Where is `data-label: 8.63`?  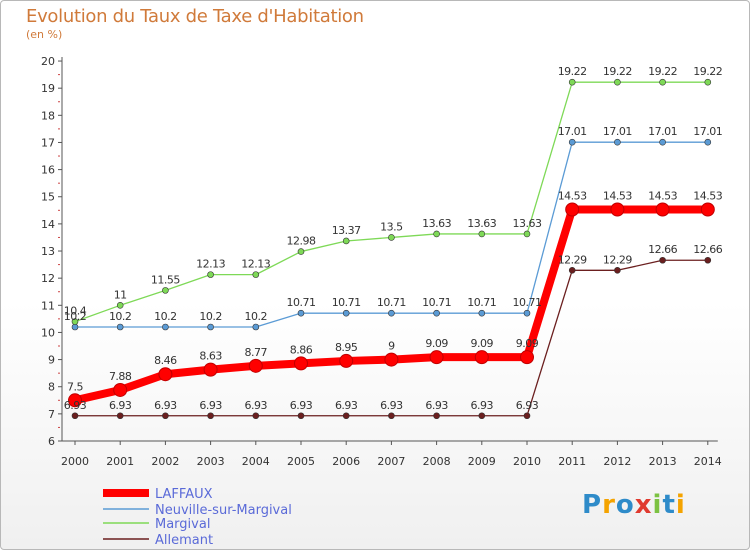 data-label: 8.63 is located at coordinates (210, 356).